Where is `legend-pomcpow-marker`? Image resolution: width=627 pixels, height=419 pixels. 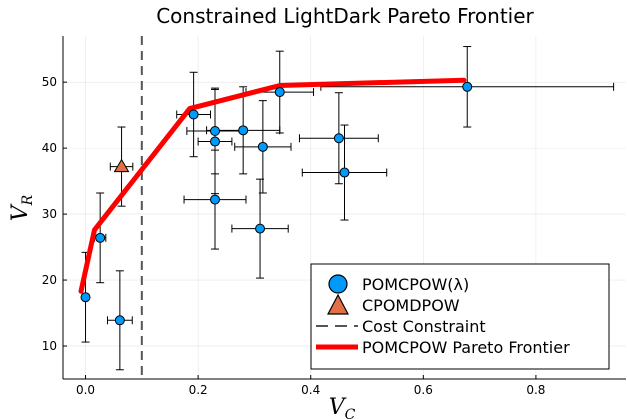
legend-pomcpow-marker is located at coordinates (338, 284).